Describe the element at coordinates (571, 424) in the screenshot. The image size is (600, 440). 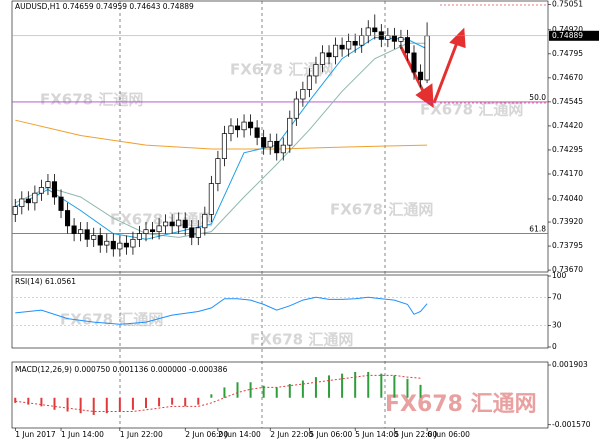
I see `y-tick-label: -0.001570` at that location.